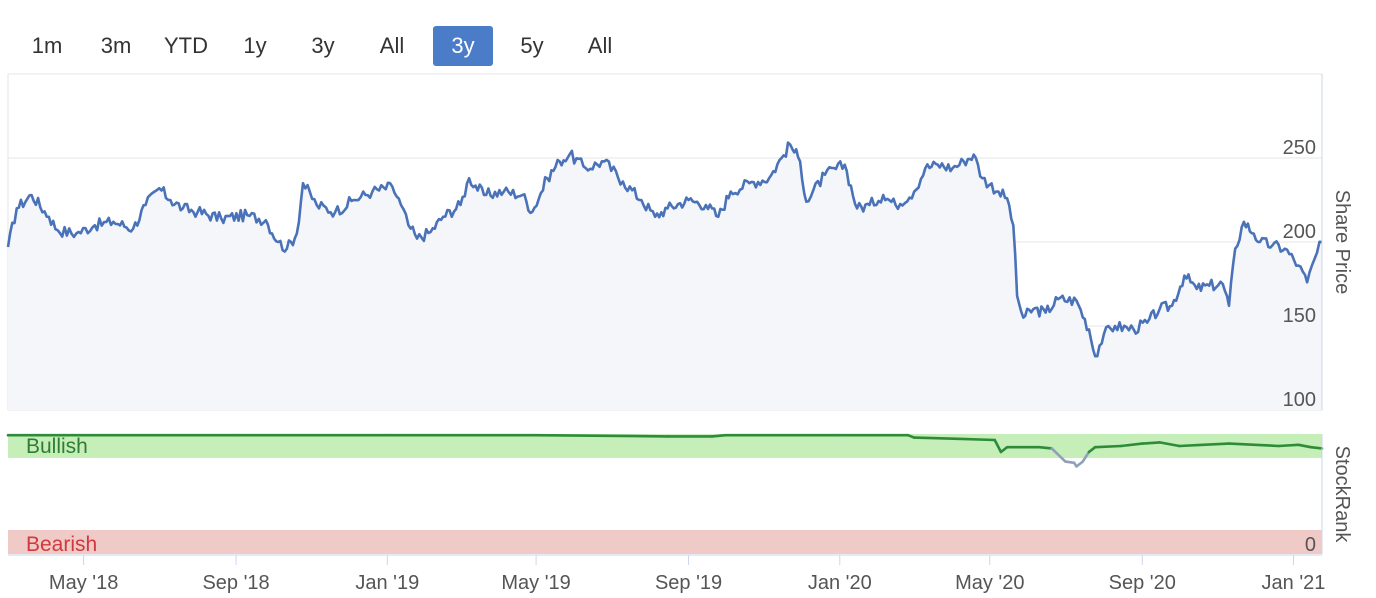  I want to click on range-button-1m: 1m, so click(47, 45).